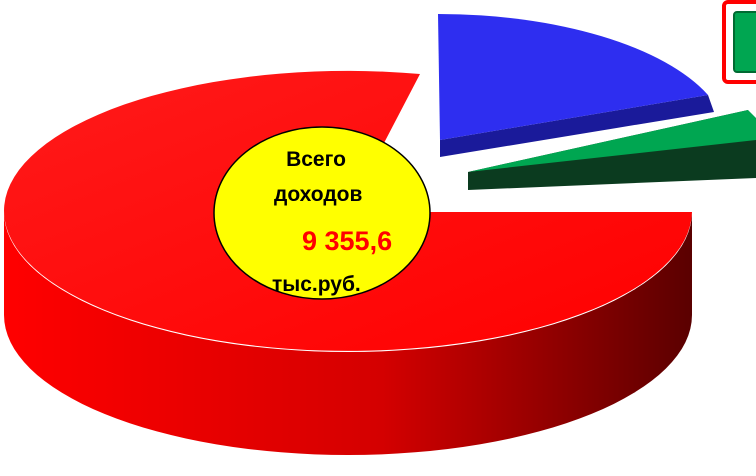 The image size is (756, 476). What do you see at coordinates (577, 126) in the screenshot?
I see `pie-slice-blue-side` at bounding box center [577, 126].